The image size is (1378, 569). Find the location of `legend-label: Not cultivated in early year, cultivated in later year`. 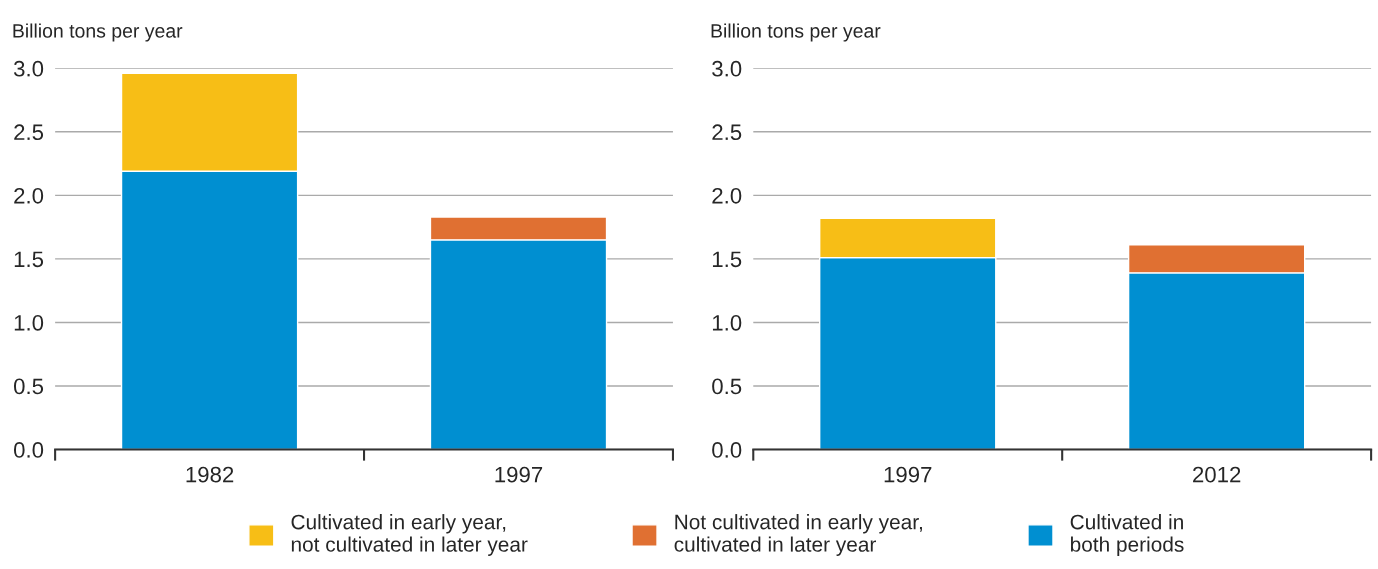

legend-label: Not cultivated in early year, cultivated in later year is located at coordinates (798, 535).